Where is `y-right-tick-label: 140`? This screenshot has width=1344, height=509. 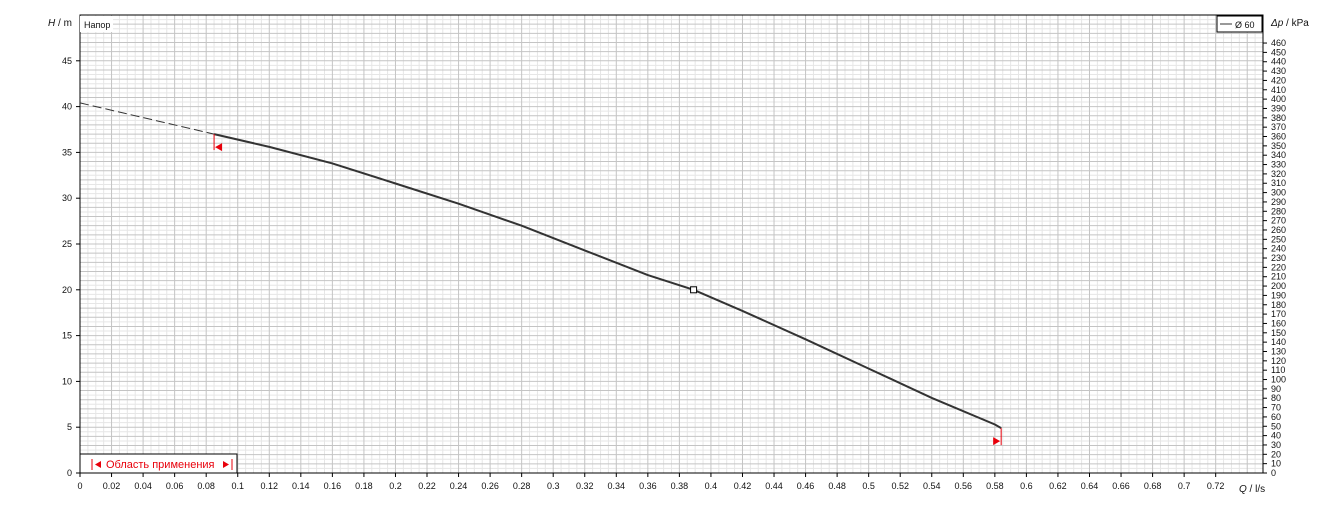 y-right-tick-label: 140 is located at coordinates (1278, 342).